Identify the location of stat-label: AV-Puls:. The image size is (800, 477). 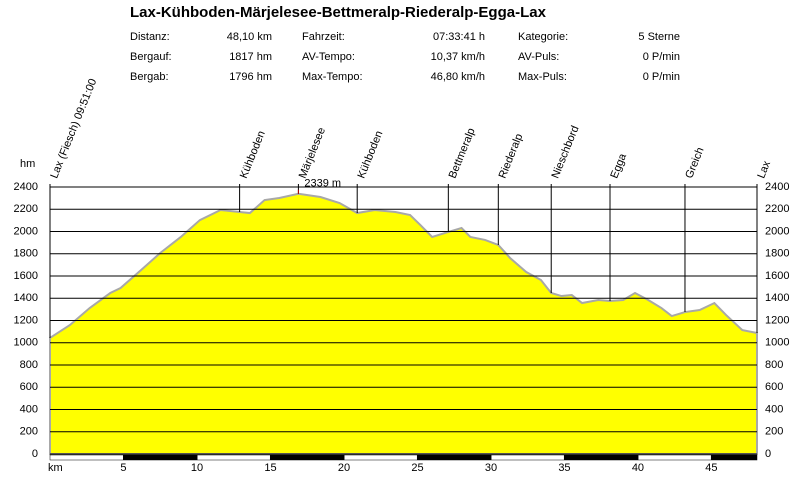
(538, 57).